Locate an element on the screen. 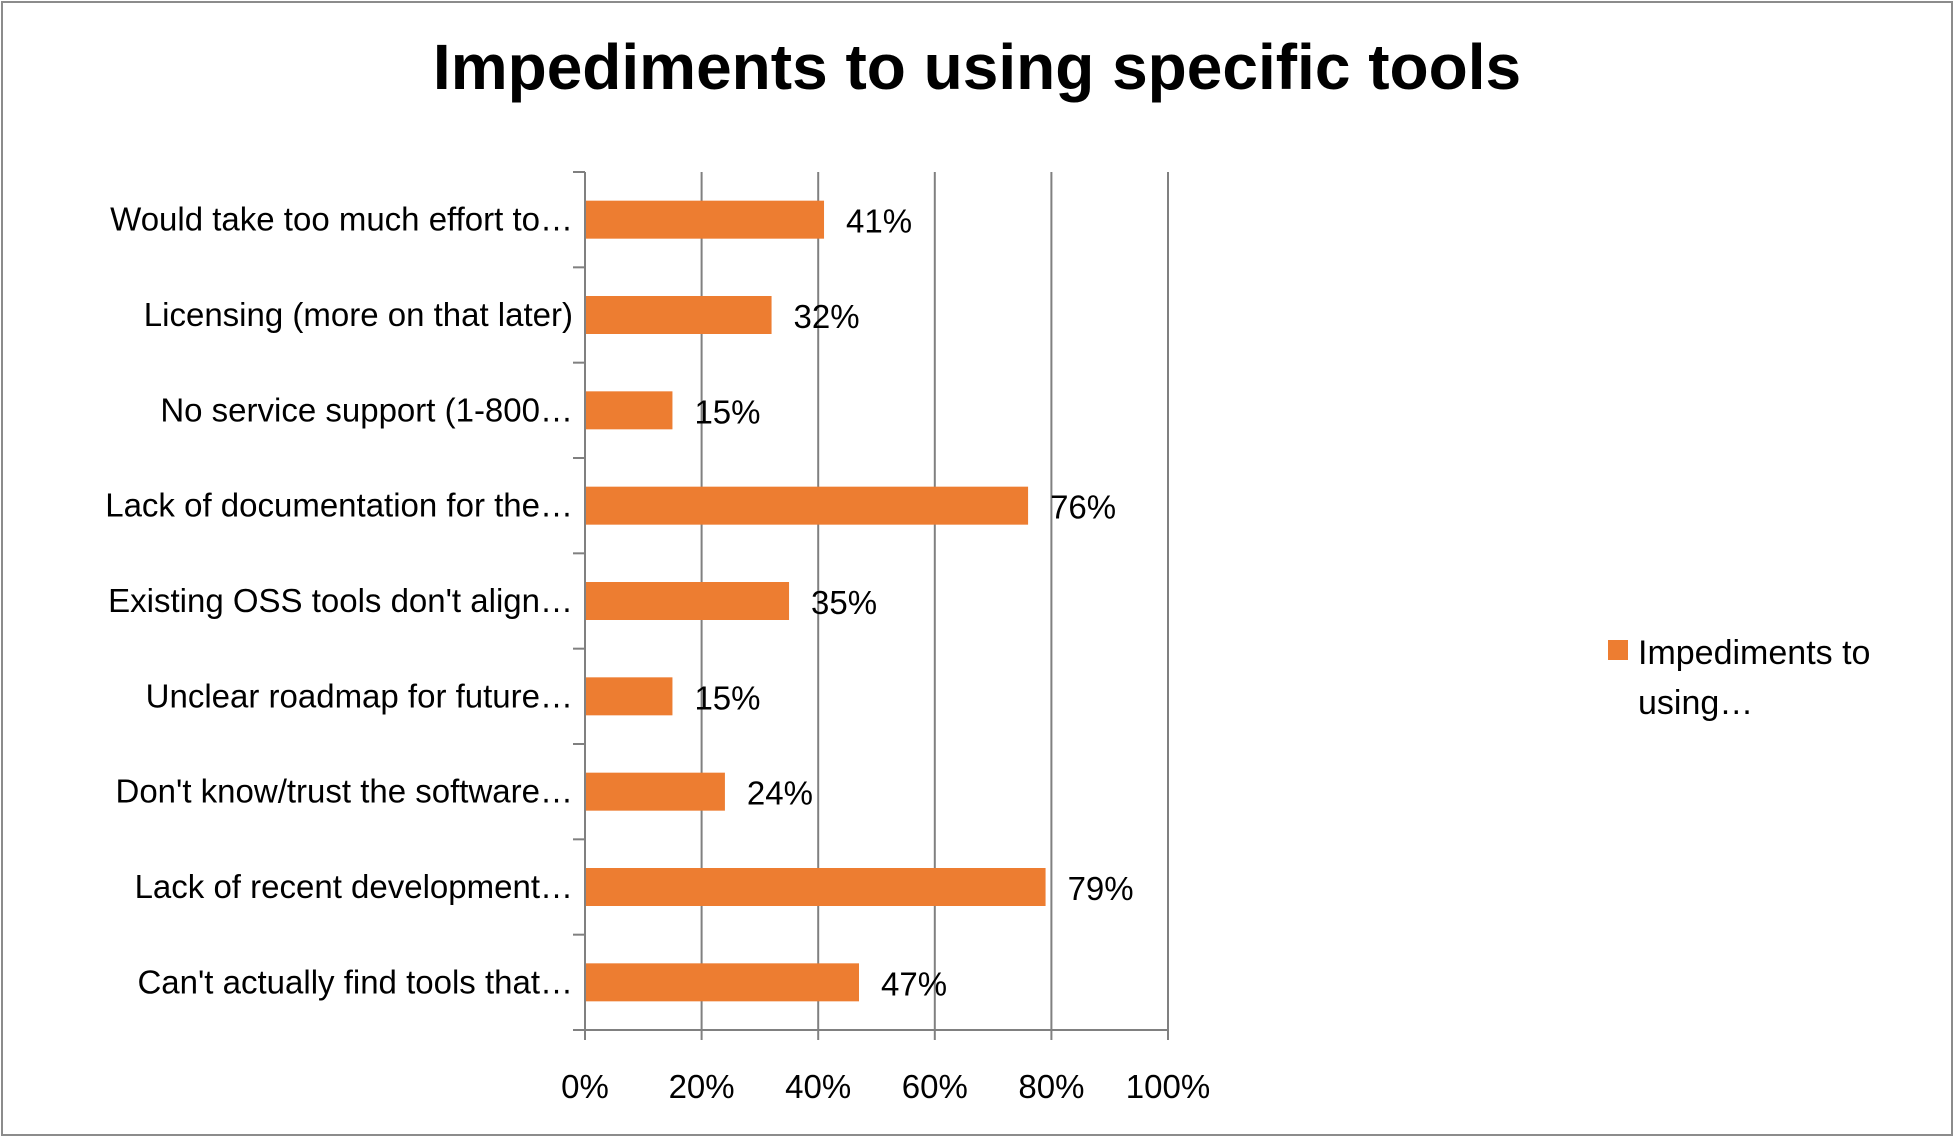  x-tick-label: 80% is located at coordinates (1051, 1086).